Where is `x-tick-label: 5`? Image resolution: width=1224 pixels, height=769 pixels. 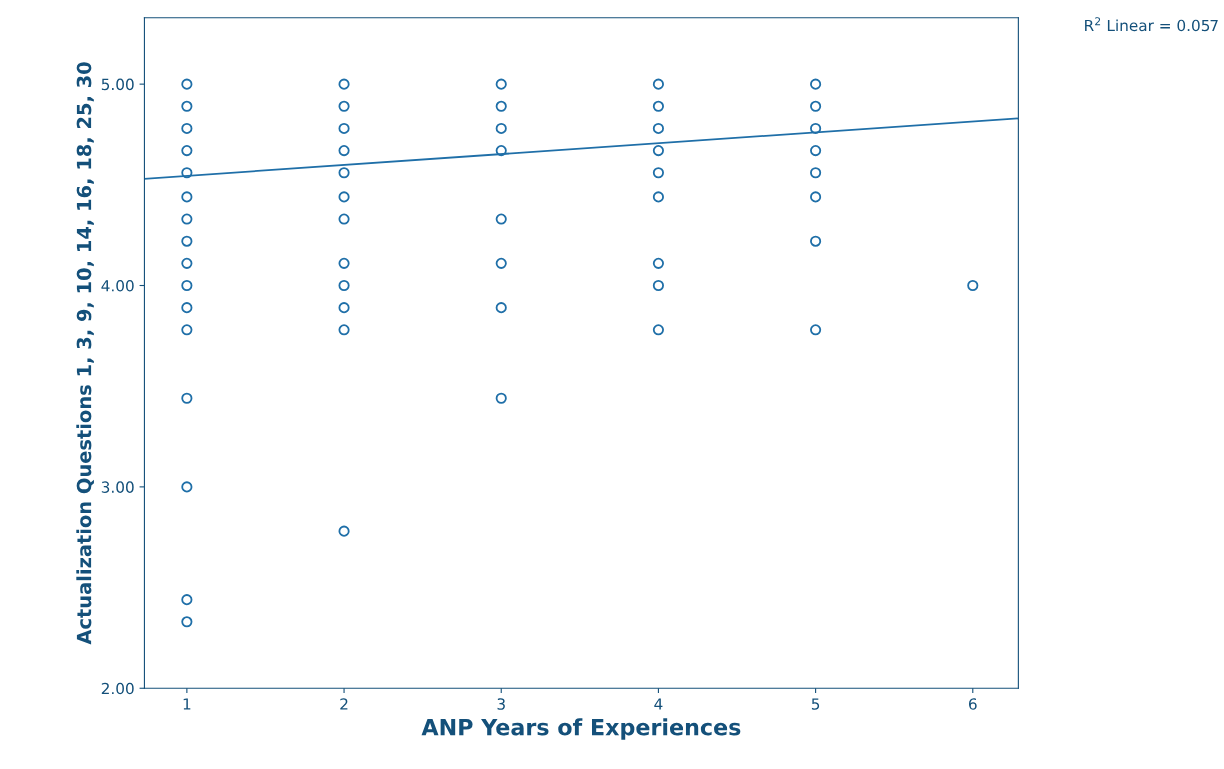
x-tick-label: 5 is located at coordinates (815, 704).